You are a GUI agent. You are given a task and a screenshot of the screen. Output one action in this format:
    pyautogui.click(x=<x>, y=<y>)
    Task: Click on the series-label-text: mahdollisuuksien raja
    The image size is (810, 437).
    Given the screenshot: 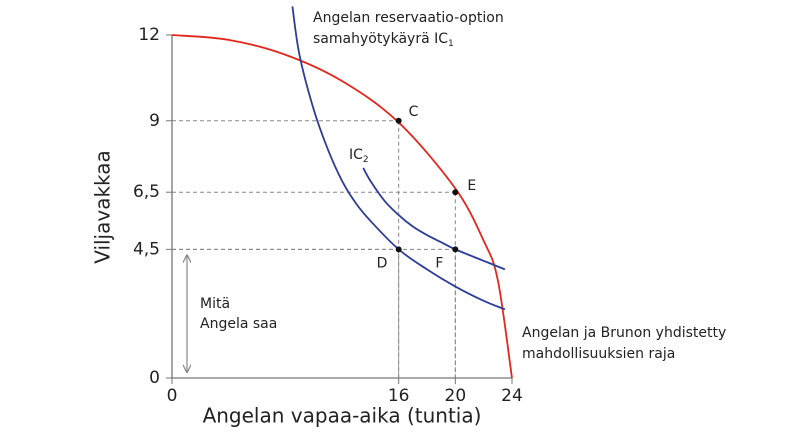 What is the action you would take?
    pyautogui.click(x=598, y=354)
    